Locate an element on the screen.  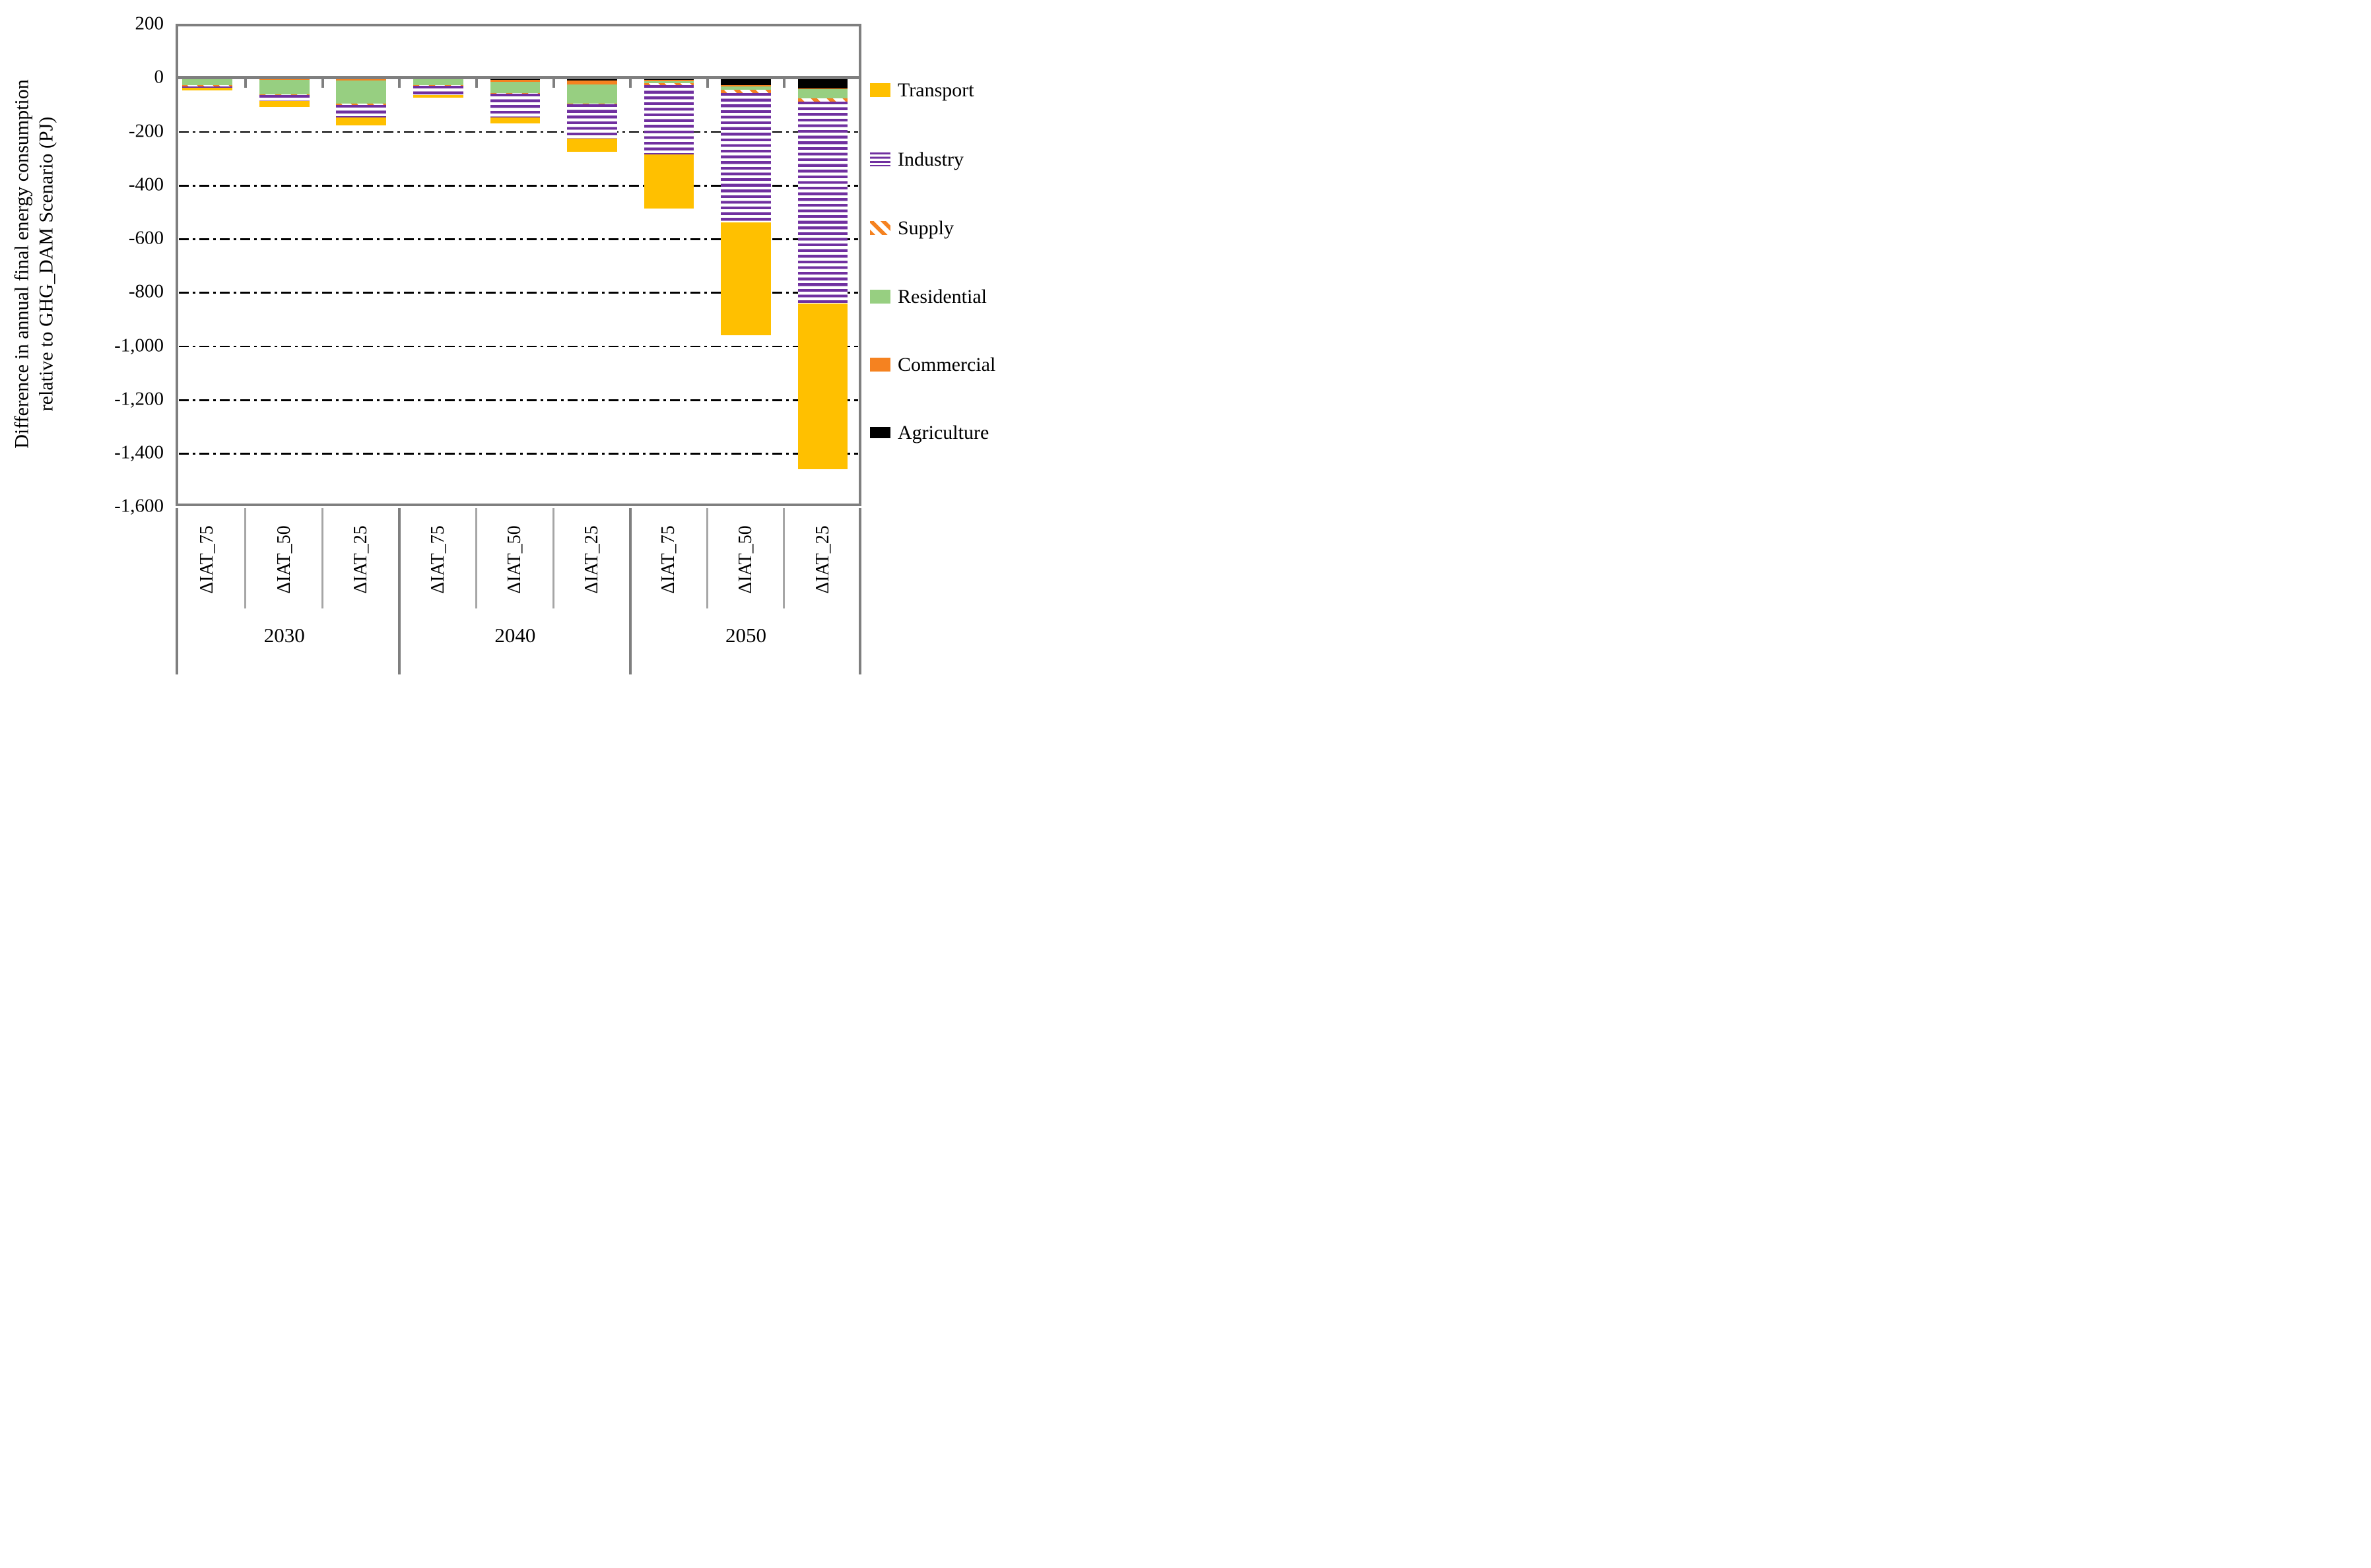
transport-swatch-icon is located at coordinates (880, 90).